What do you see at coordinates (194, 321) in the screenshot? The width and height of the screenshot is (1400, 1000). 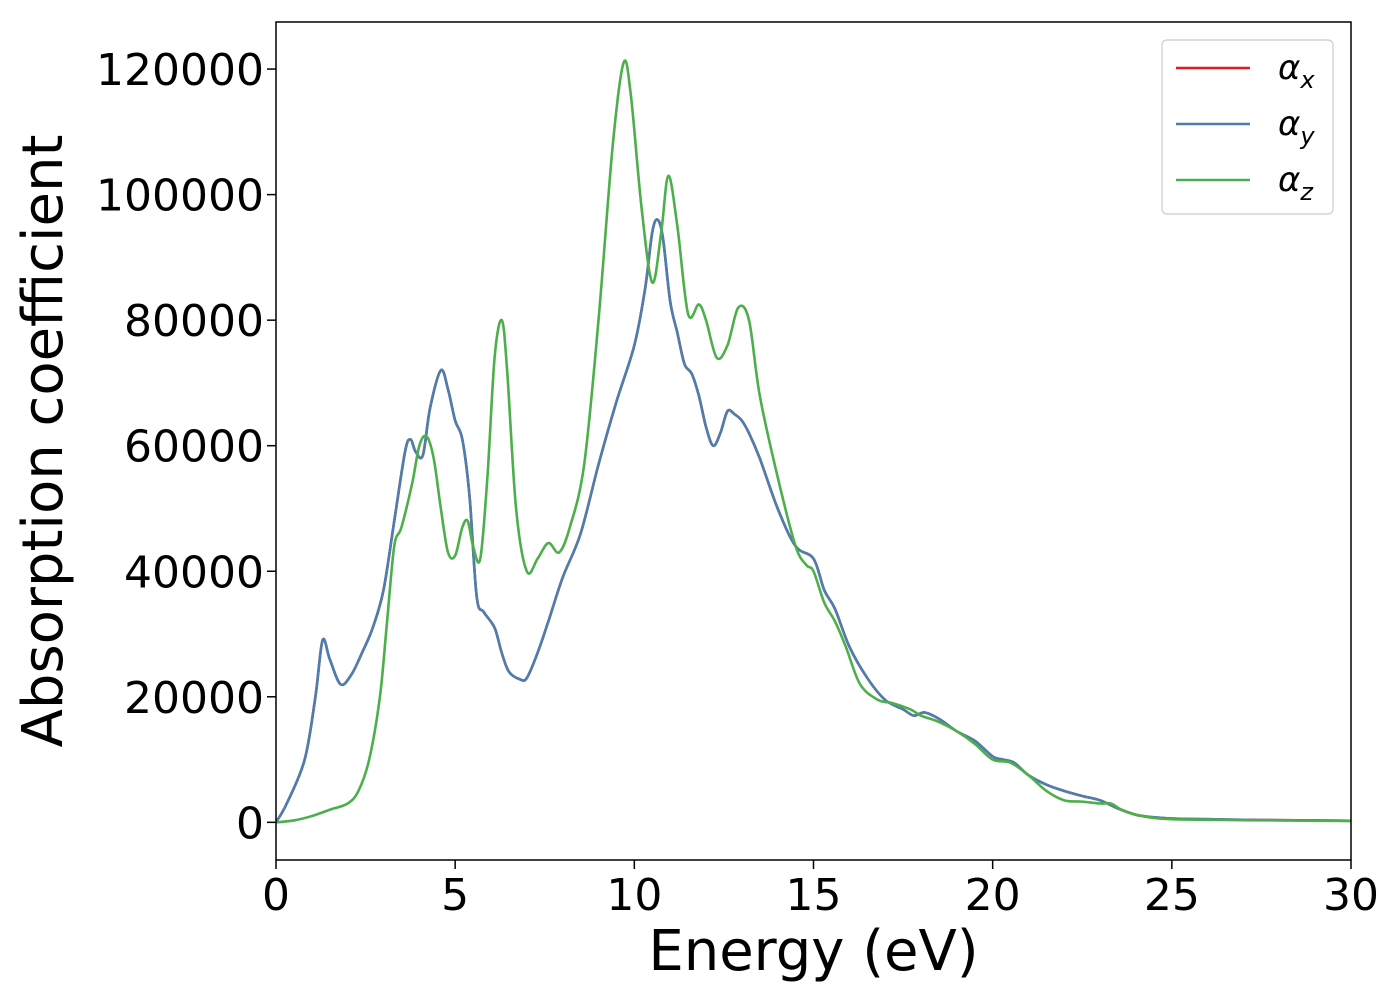 I see `y-tick-label: 80000` at bounding box center [194, 321].